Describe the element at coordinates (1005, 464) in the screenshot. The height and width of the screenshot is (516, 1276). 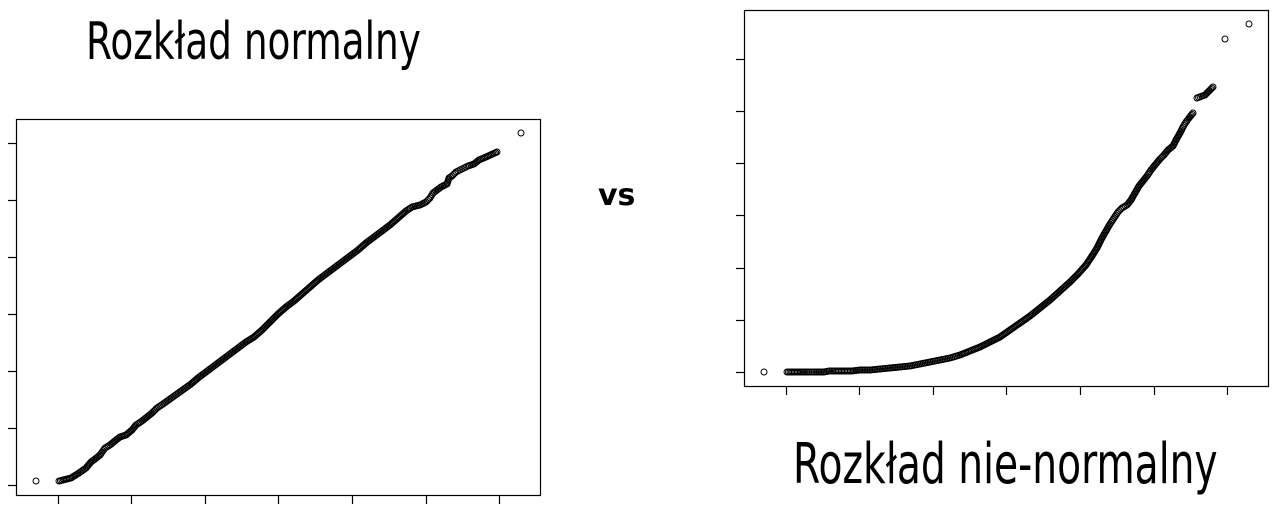
I see `right-chart-title: Rozkład nie-normalny` at that location.